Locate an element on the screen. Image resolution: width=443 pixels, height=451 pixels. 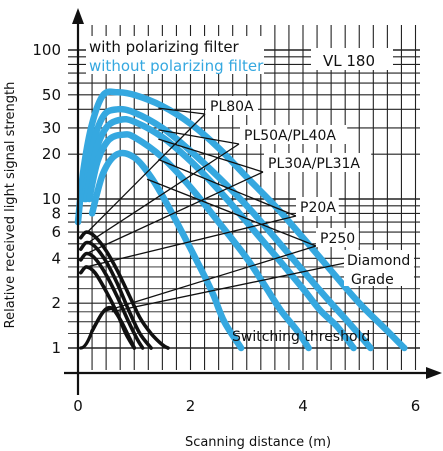
y-tick-label: 4 is located at coordinates (56, 258).